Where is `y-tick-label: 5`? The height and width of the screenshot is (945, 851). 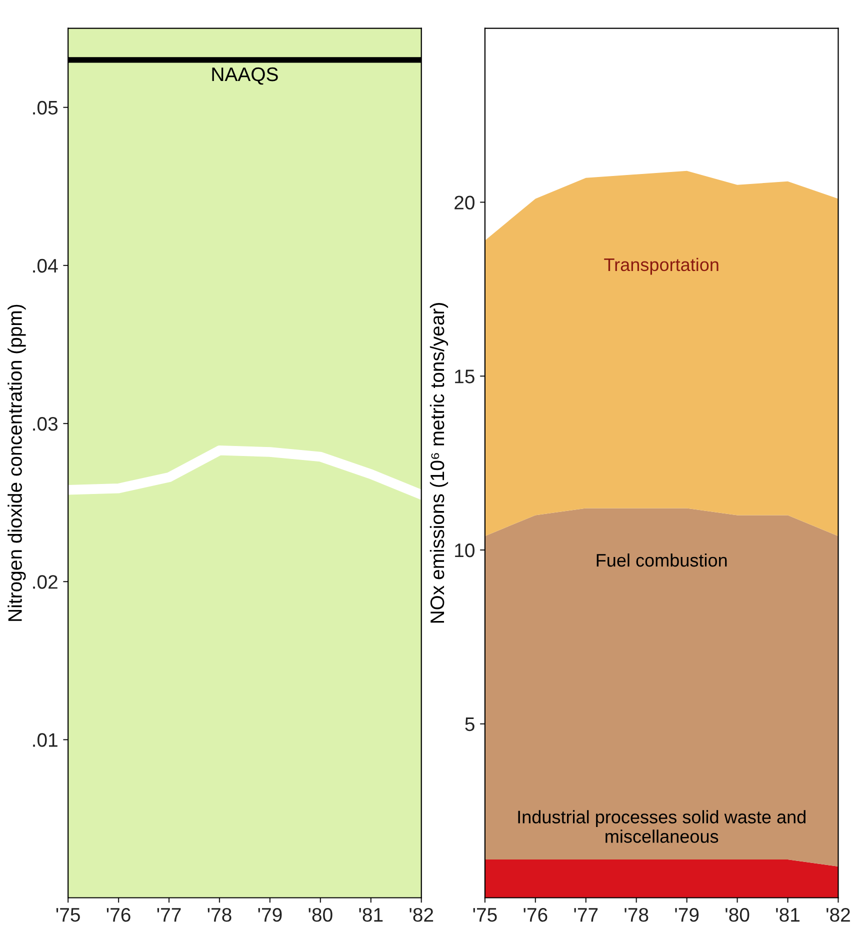 y-tick-label: 5 is located at coordinates (469, 725).